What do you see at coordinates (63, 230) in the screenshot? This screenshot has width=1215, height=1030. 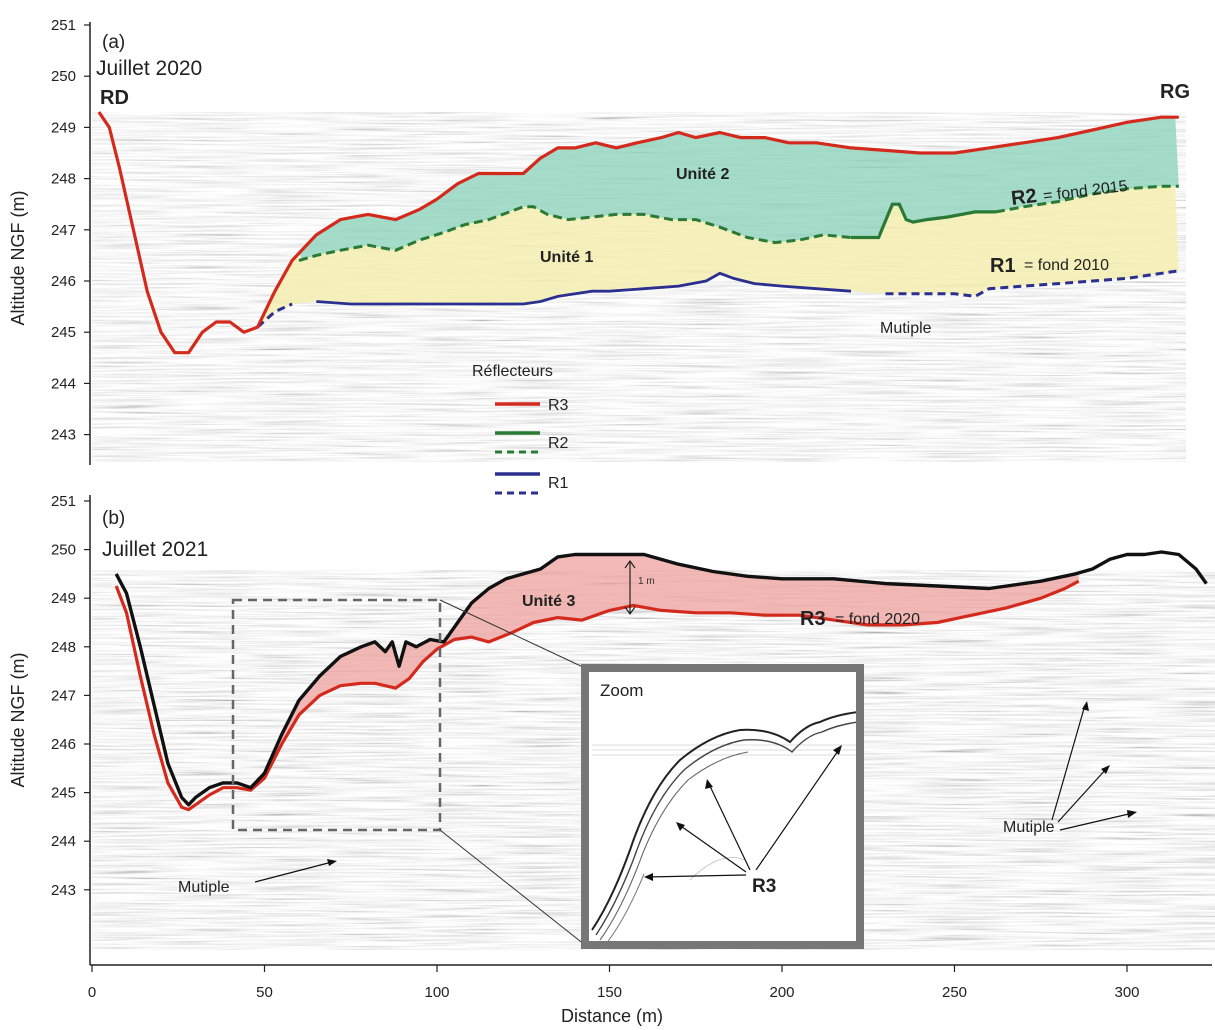 I see `panel-a-y-tick-label: 247` at bounding box center [63, 230].